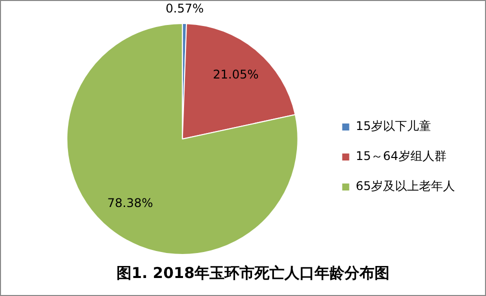 The image size is (486, 296). I want to click on data-label: 78.38%, so click(130, 203).